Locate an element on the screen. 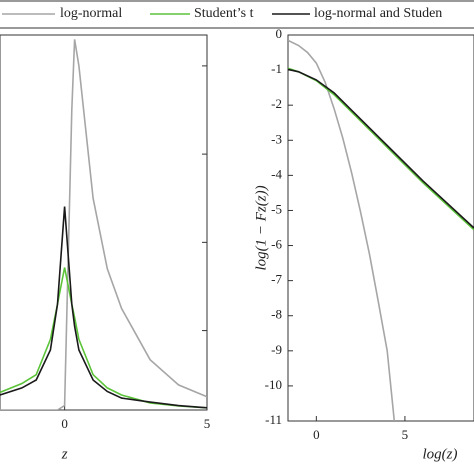  x-axis-label: z is located at coordinates (64, 454).